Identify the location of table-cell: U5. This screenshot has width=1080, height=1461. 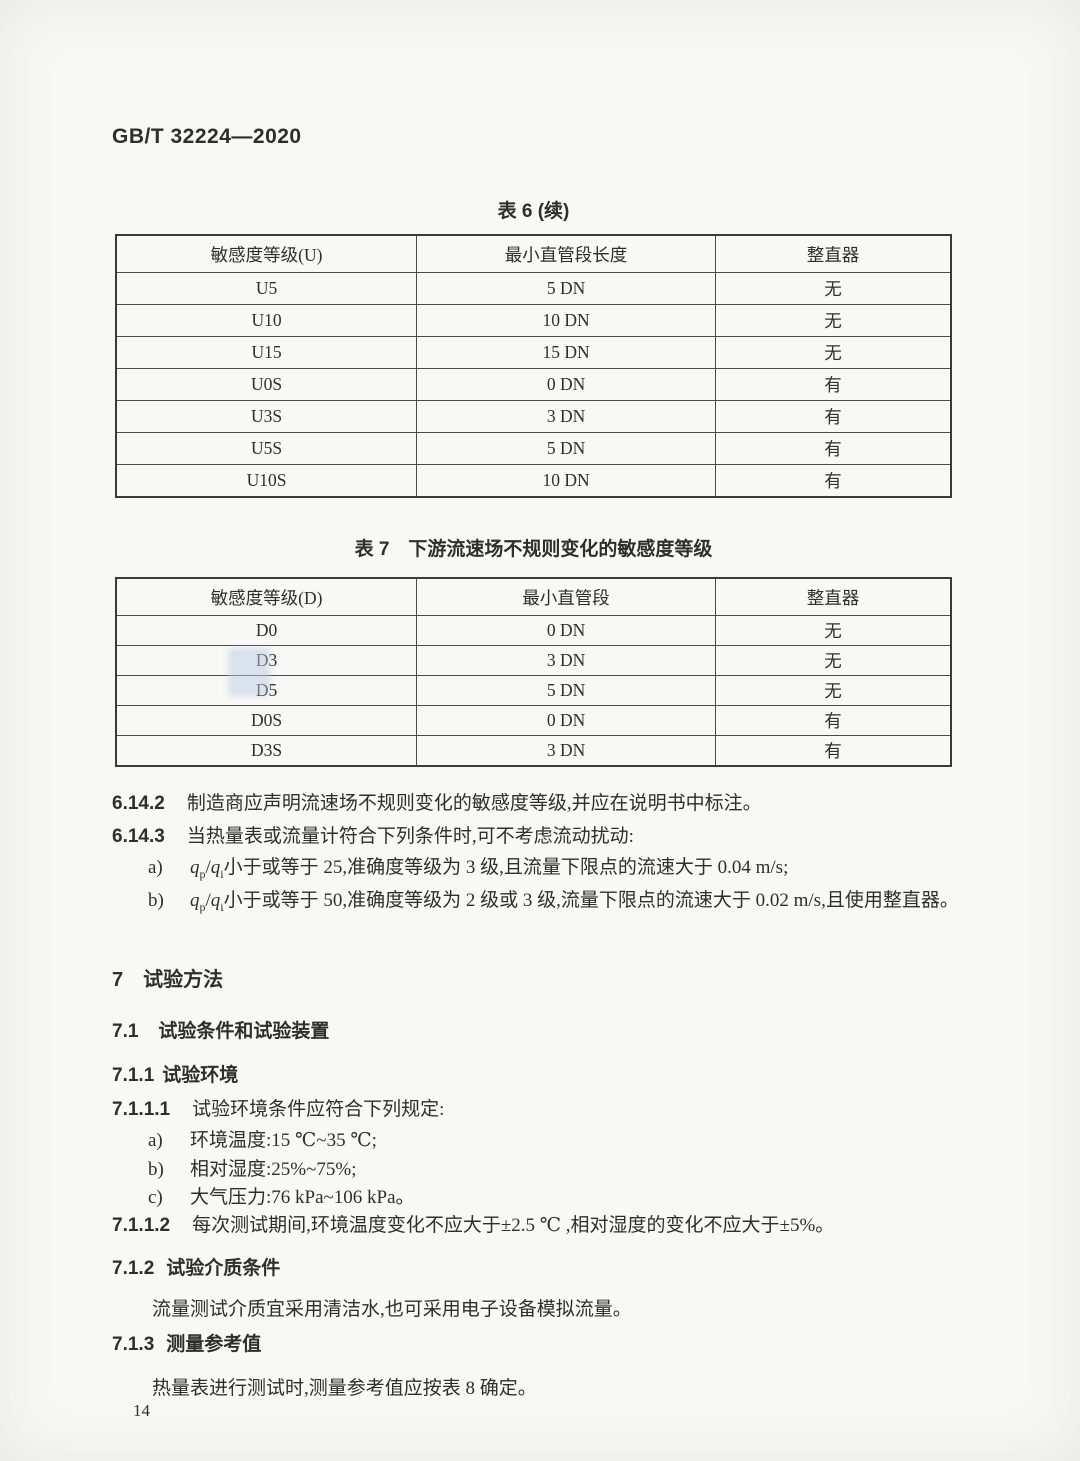
(266, 288).